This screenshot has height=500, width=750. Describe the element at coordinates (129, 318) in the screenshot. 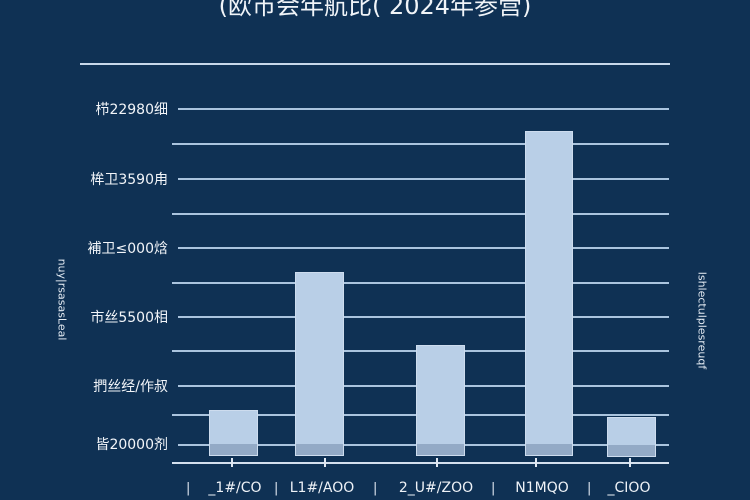

I see `y-tick-label: 市丝5500相` at that location.